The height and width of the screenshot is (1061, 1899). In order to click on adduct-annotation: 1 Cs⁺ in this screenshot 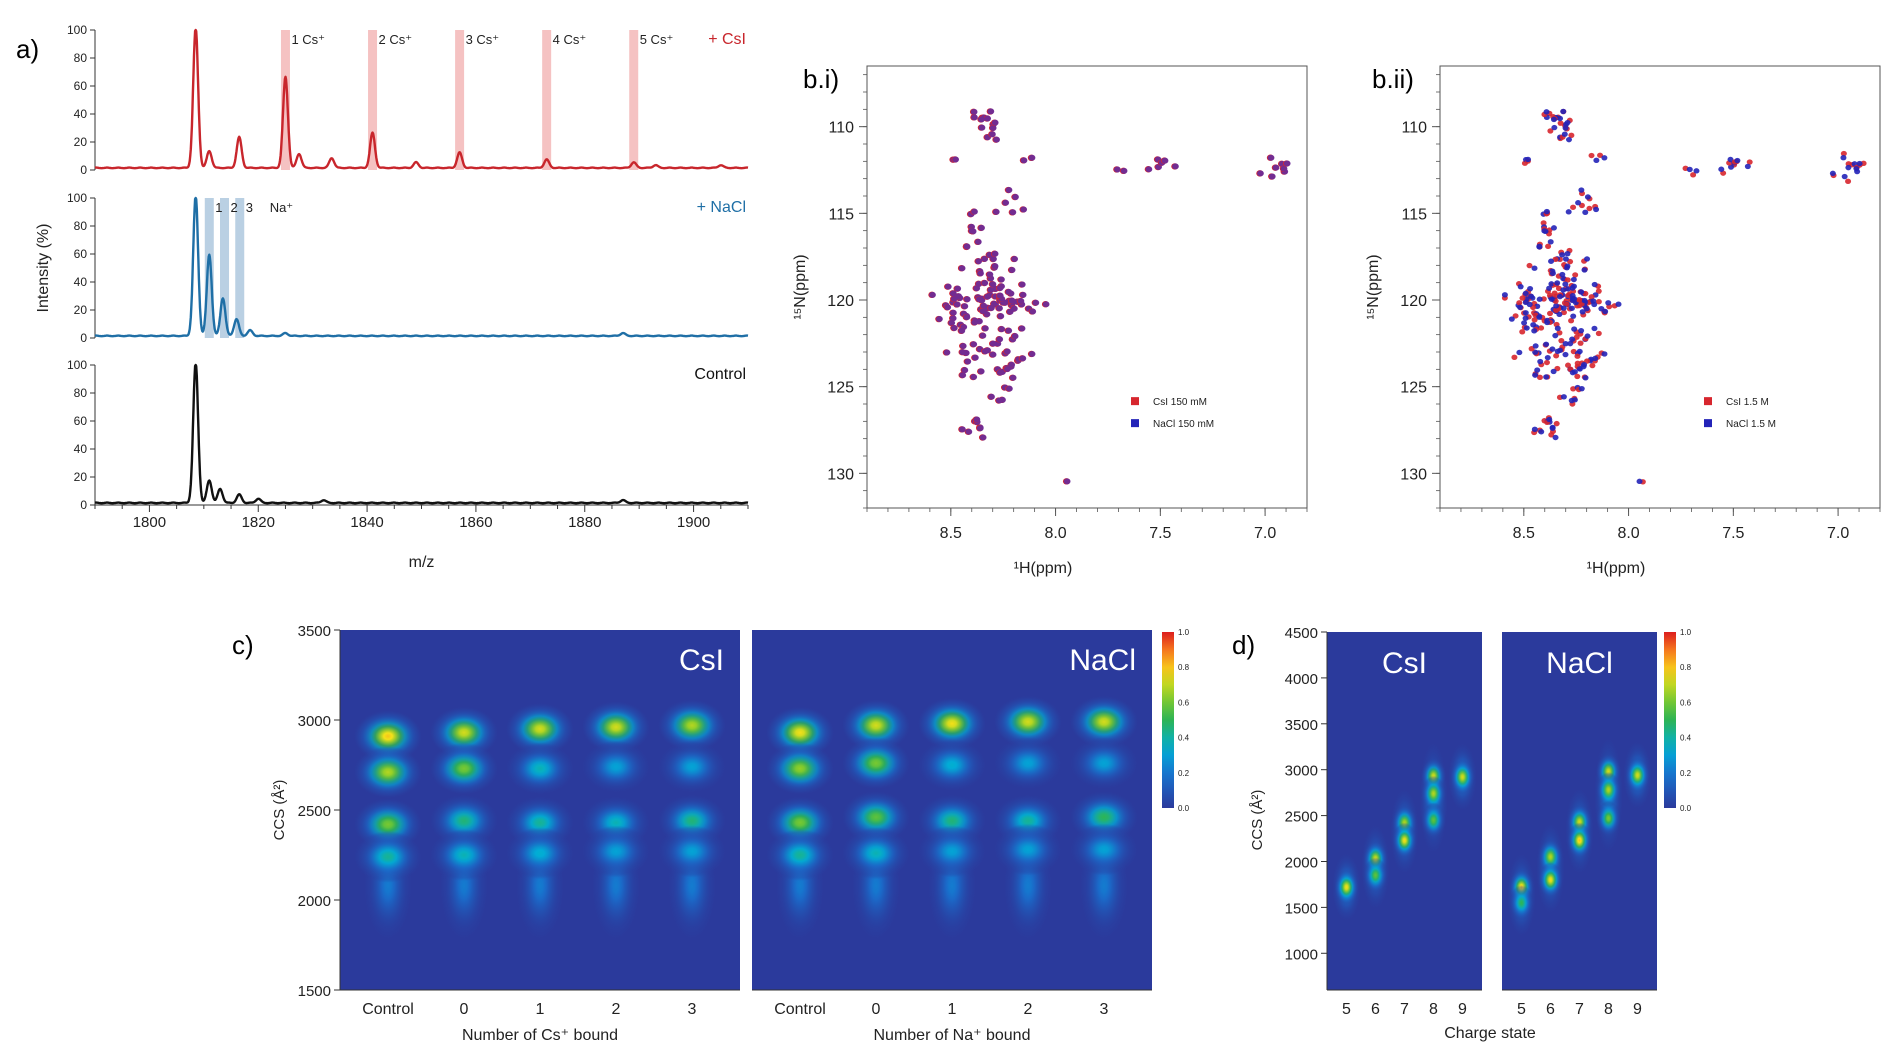, I will do `click(308, 39)`.